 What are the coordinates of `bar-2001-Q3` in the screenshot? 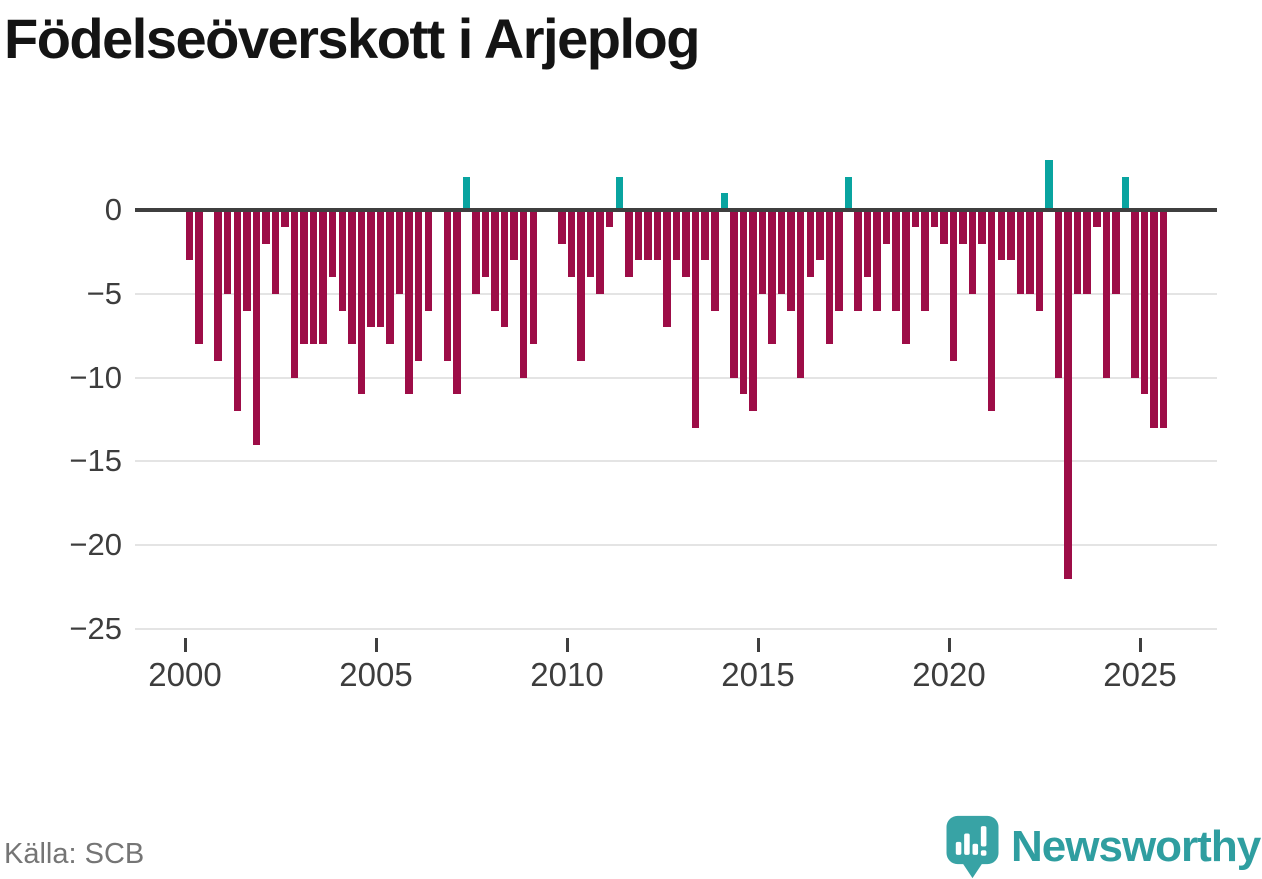 It's located at (247, 261).